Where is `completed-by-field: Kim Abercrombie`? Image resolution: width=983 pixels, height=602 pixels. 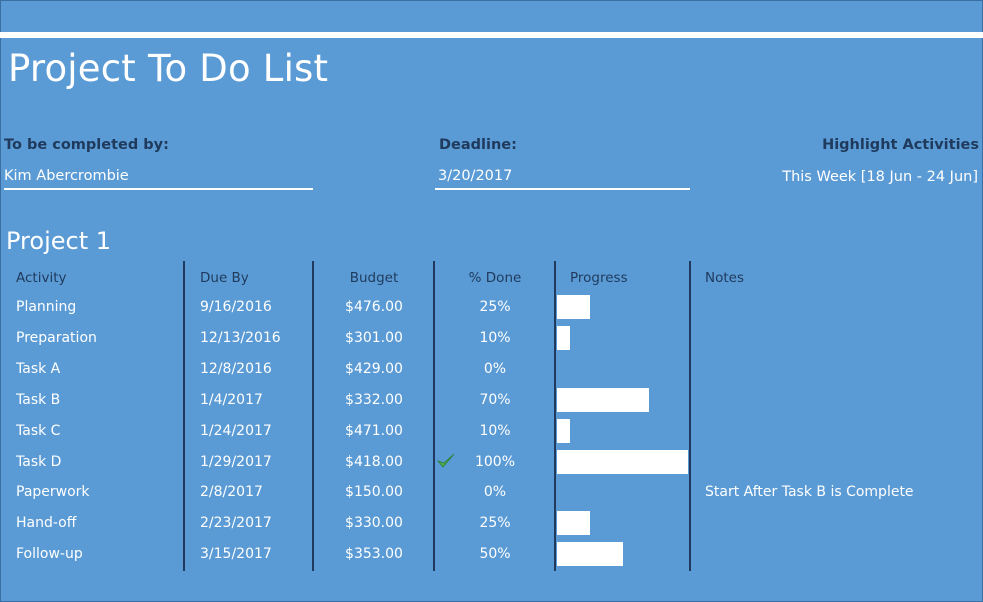 completed-by-field: Kim Abercrombie is located at coordinates (158, 179).